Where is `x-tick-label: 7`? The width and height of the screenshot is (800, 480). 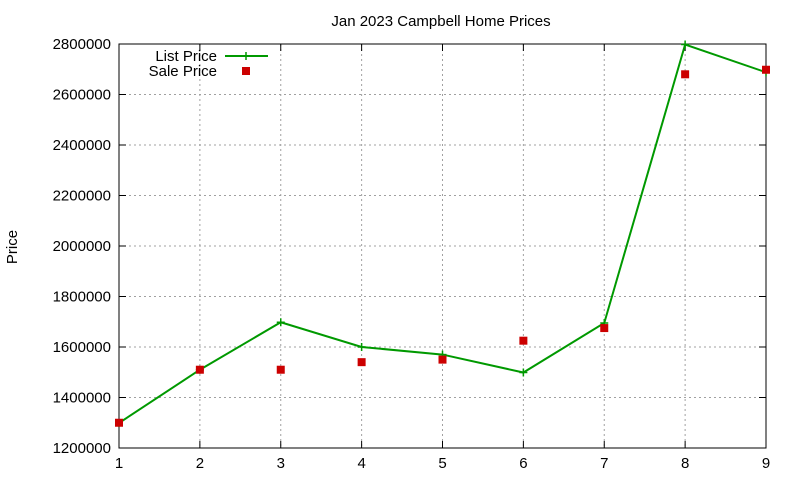
x-tick-label: 7 is located at coordinates (604, 463).